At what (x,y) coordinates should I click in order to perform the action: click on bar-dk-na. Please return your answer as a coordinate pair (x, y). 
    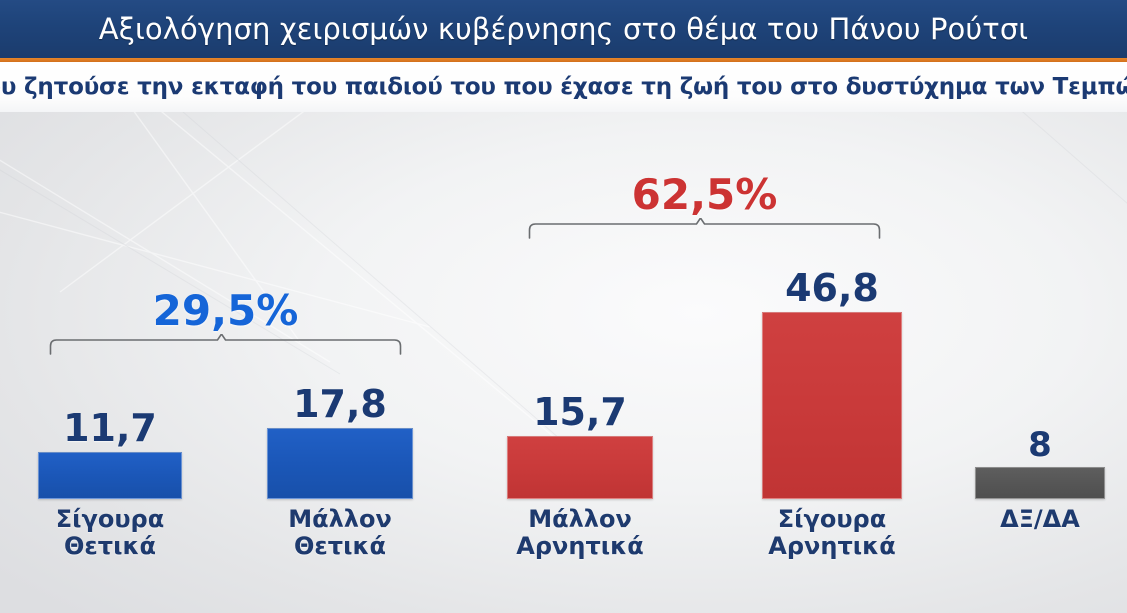
    Looking at the image, I should click on (1040, 483).